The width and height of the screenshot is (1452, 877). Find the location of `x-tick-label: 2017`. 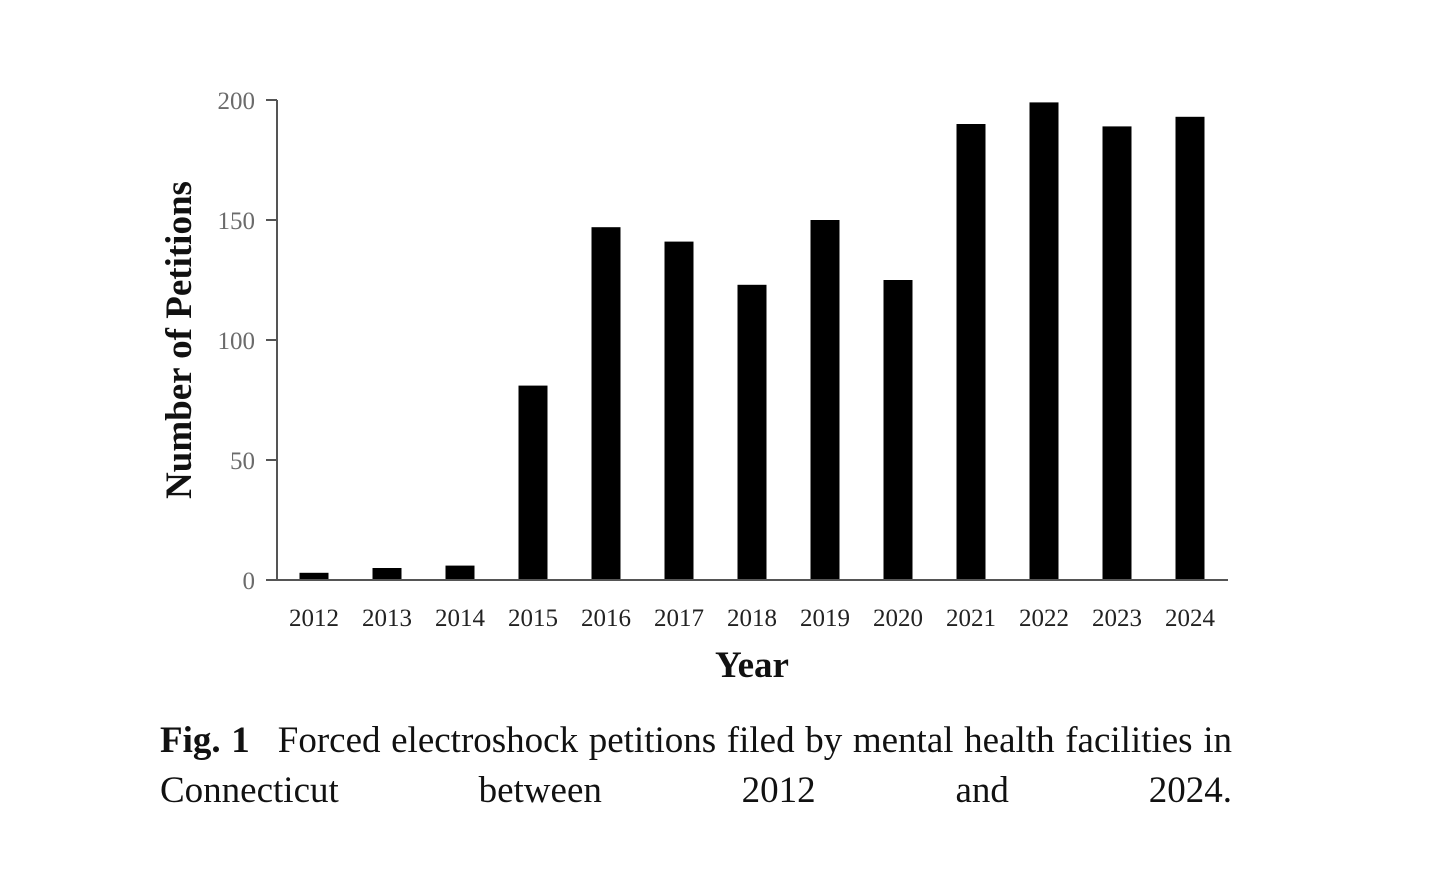

x-tick-label: 2017 is located at coordinates (679, 618).